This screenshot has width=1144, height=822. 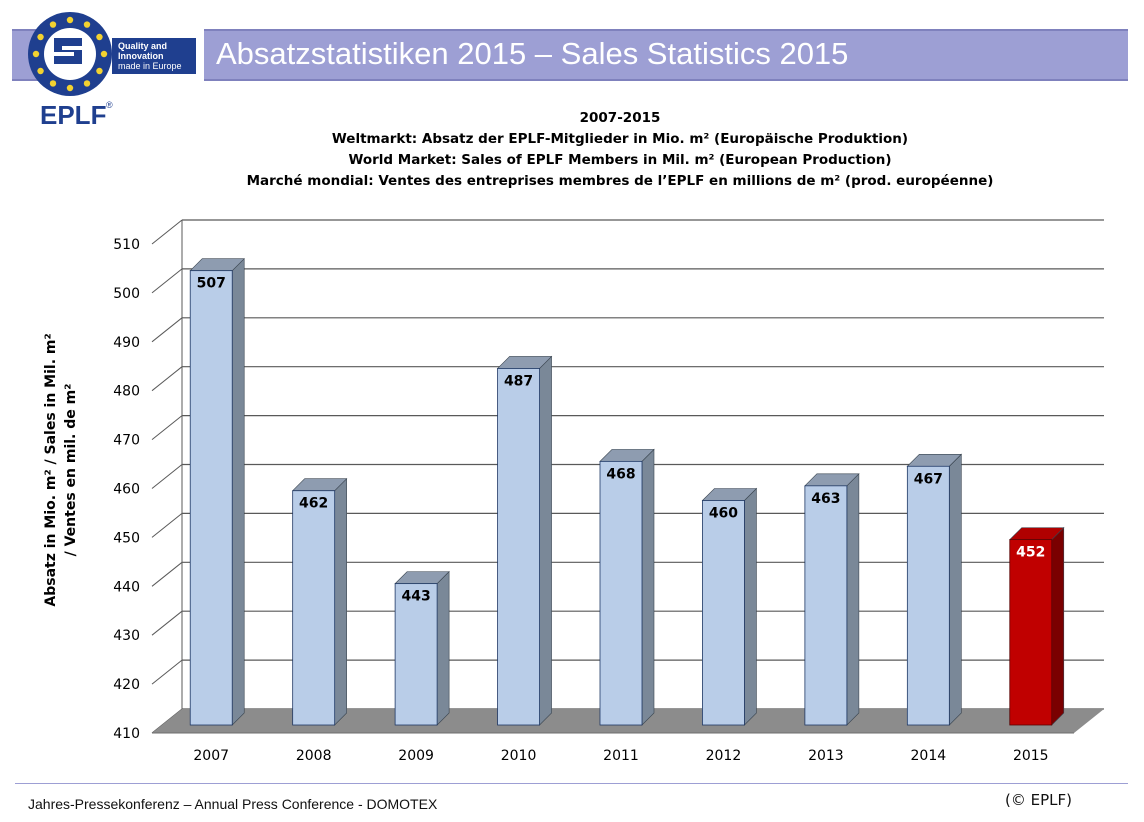 I want to click on y-tick-label: 430, so click(x=126, y=636).